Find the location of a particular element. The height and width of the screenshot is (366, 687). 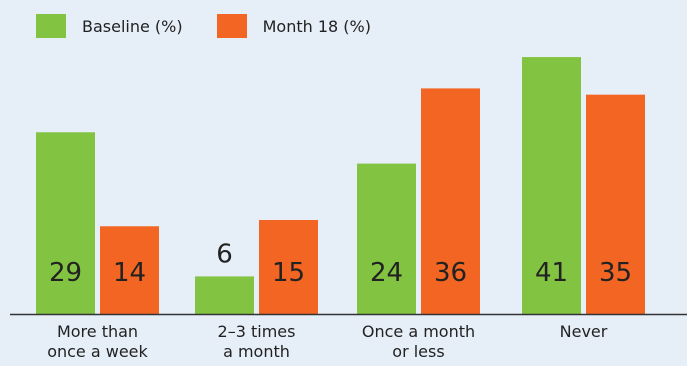

data-label-month18-0: 14 is located at coordinates (129, 273).